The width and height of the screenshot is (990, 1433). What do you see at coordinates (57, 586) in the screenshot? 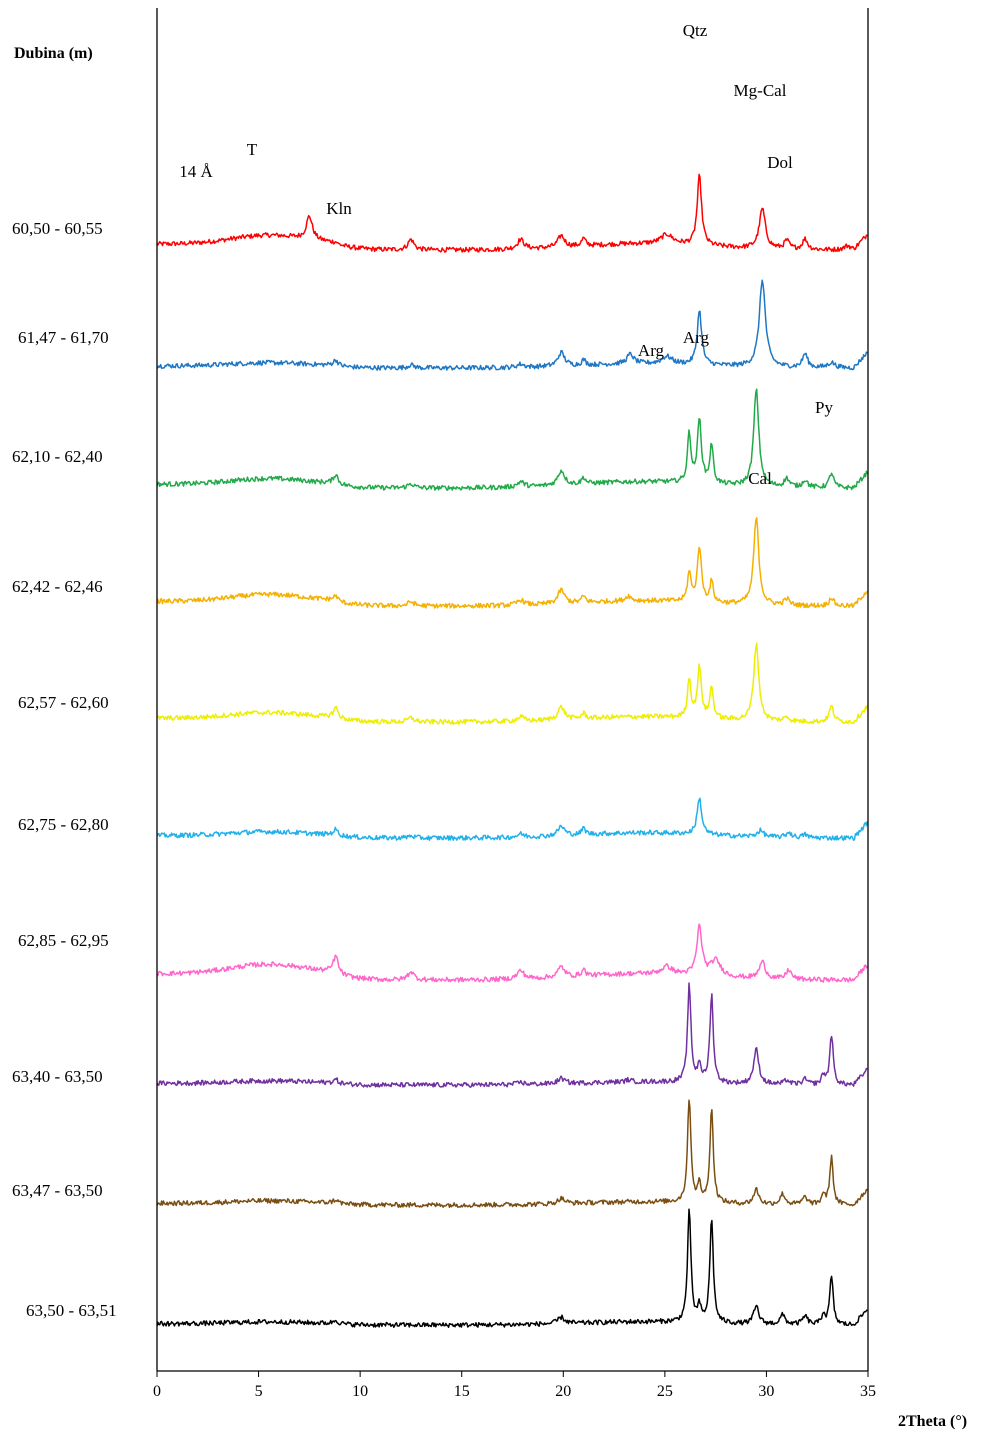
I see `depth-label: 62,42 - 62,46` at bounding box center [57, 586].